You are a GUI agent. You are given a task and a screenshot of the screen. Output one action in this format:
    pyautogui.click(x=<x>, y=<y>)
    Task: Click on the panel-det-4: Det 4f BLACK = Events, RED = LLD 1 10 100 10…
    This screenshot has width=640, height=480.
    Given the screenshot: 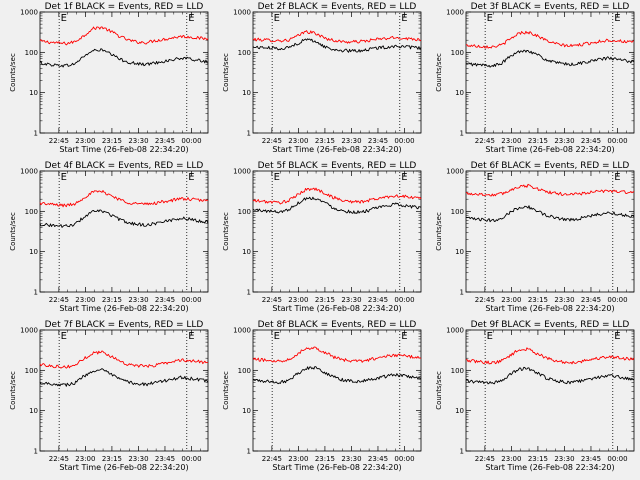 What is the action you would take?
    pyautogui.click(x=109, y=237)
    